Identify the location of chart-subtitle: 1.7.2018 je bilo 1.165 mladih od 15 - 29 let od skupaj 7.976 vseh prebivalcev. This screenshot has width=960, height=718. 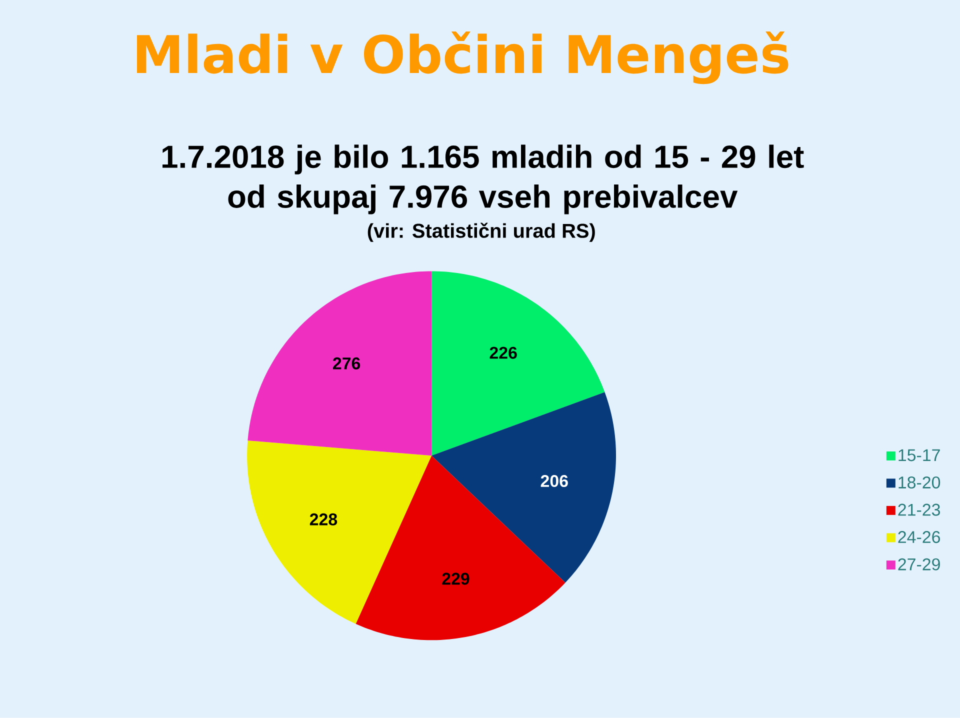
(483, 179).